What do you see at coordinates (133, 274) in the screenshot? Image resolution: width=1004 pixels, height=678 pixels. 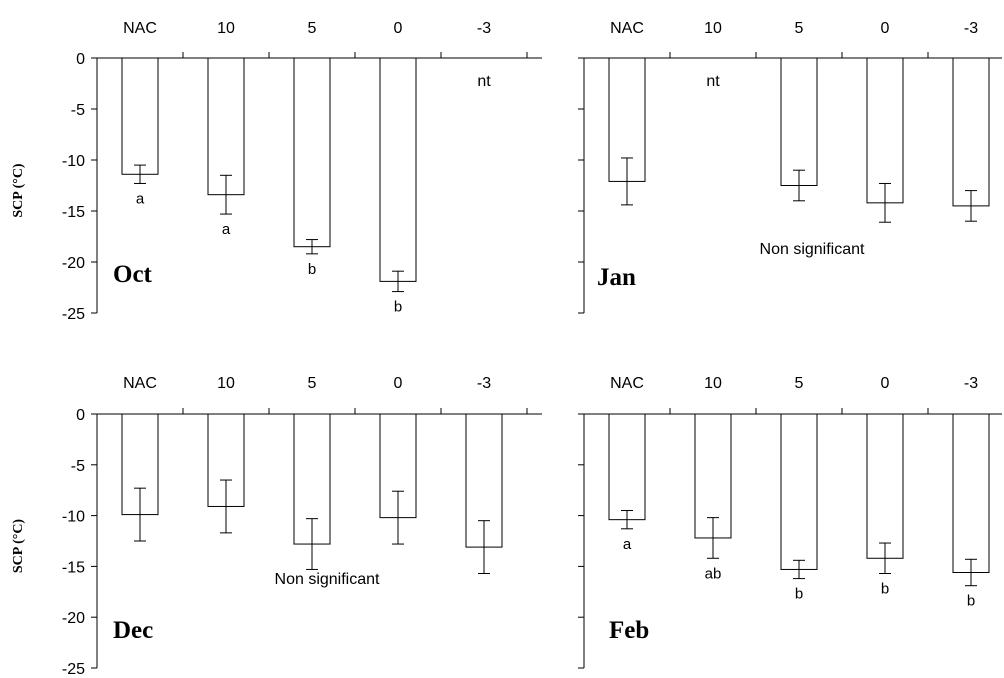 I see `panel-title: Oct` at bounding box center [133, 274].